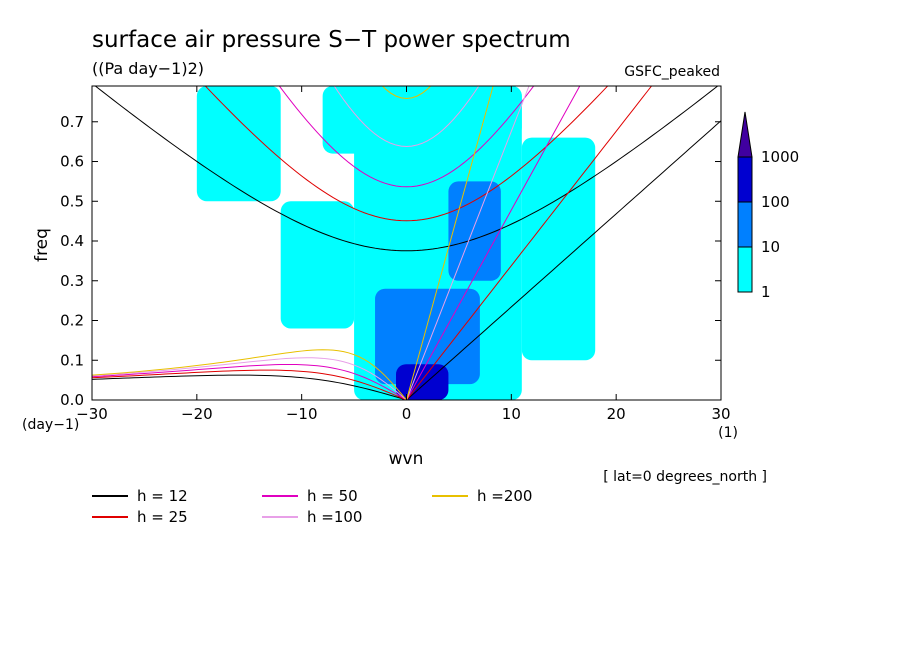  What do you see at coordinates (728, 433) in the screenshot?
I see `x-axis-unit: (1)` at bounding box center [728, 433].